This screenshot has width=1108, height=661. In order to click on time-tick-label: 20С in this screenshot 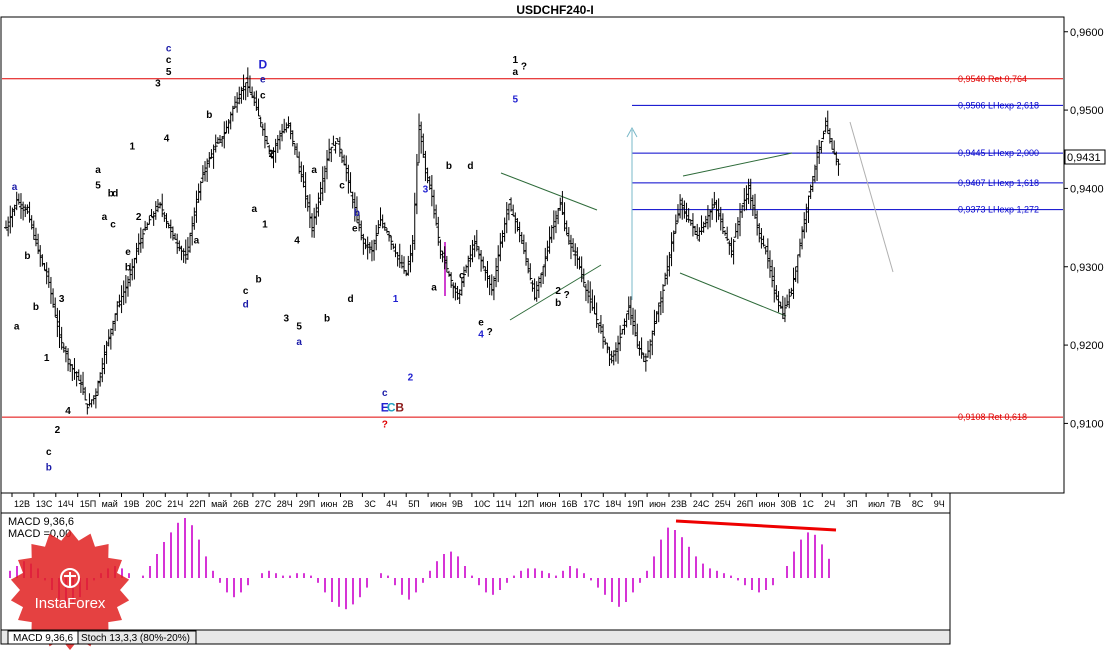, I will do `click(153, 504)`.